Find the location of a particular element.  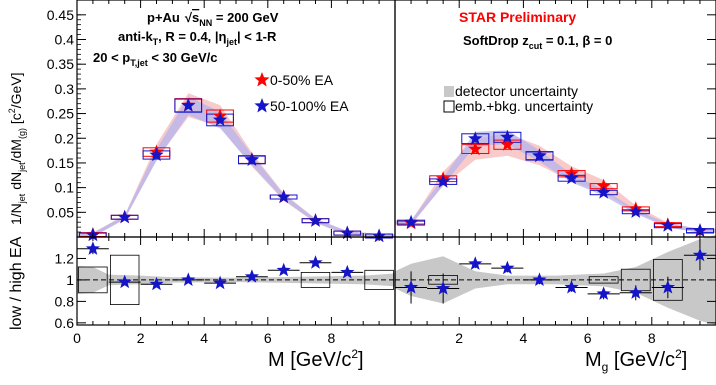

br-xtick-label-0: 2 is located at coordinates (459, 338).